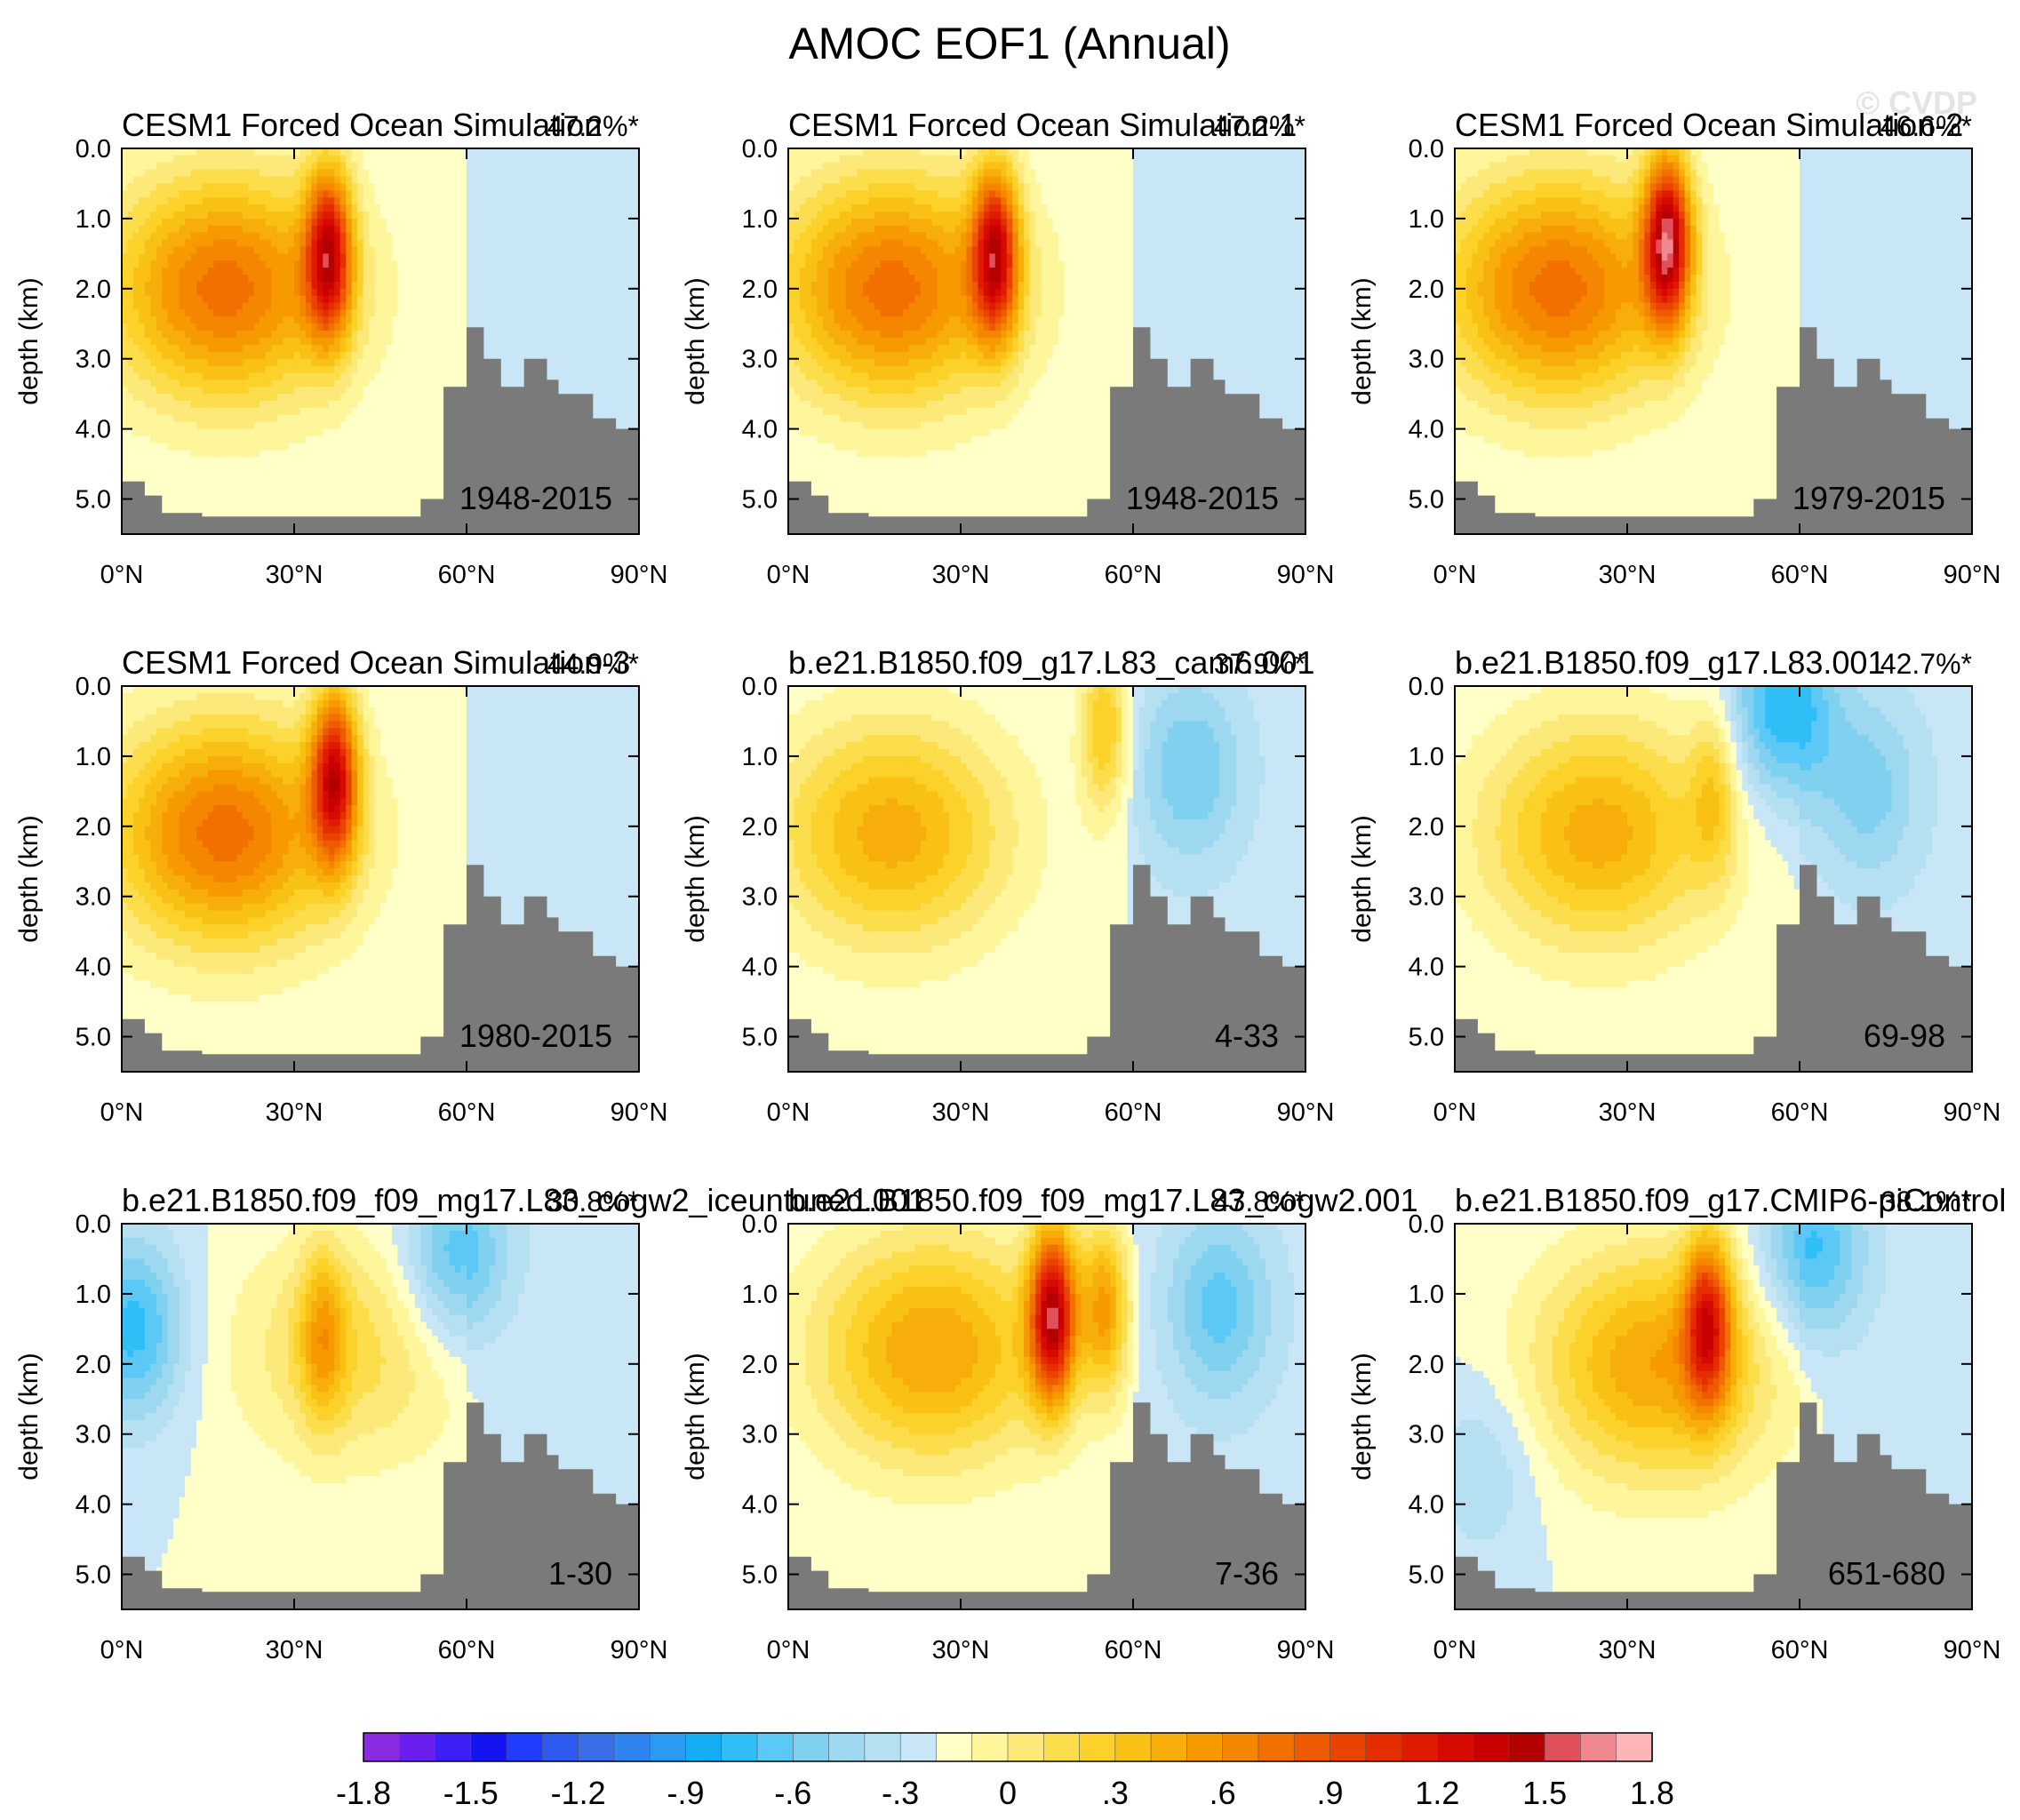 The image size is (2020, 1820). I want to click on colorbar-label: .3, so click(1115, 1793).